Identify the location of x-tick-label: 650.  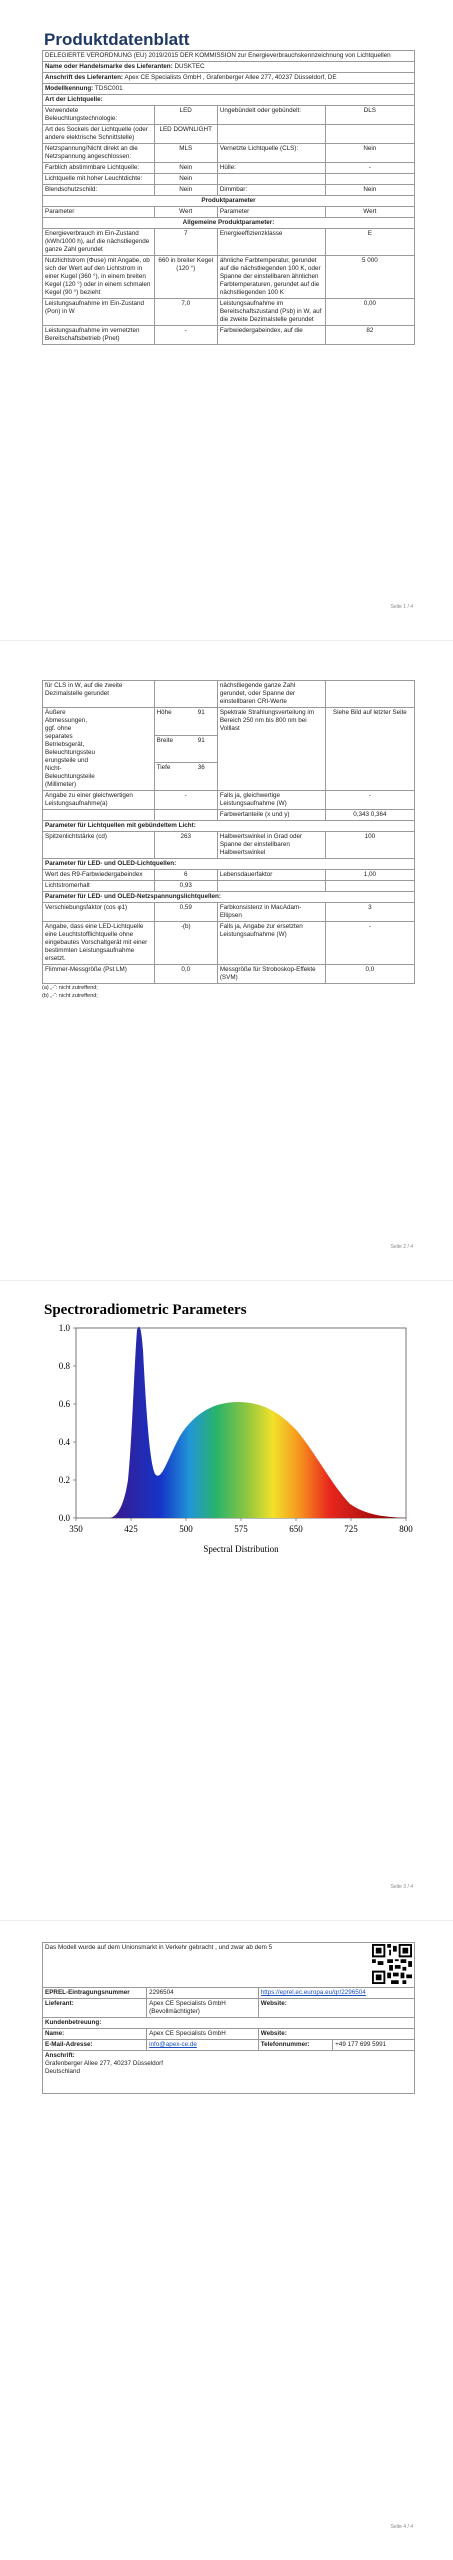
(296, 1529).